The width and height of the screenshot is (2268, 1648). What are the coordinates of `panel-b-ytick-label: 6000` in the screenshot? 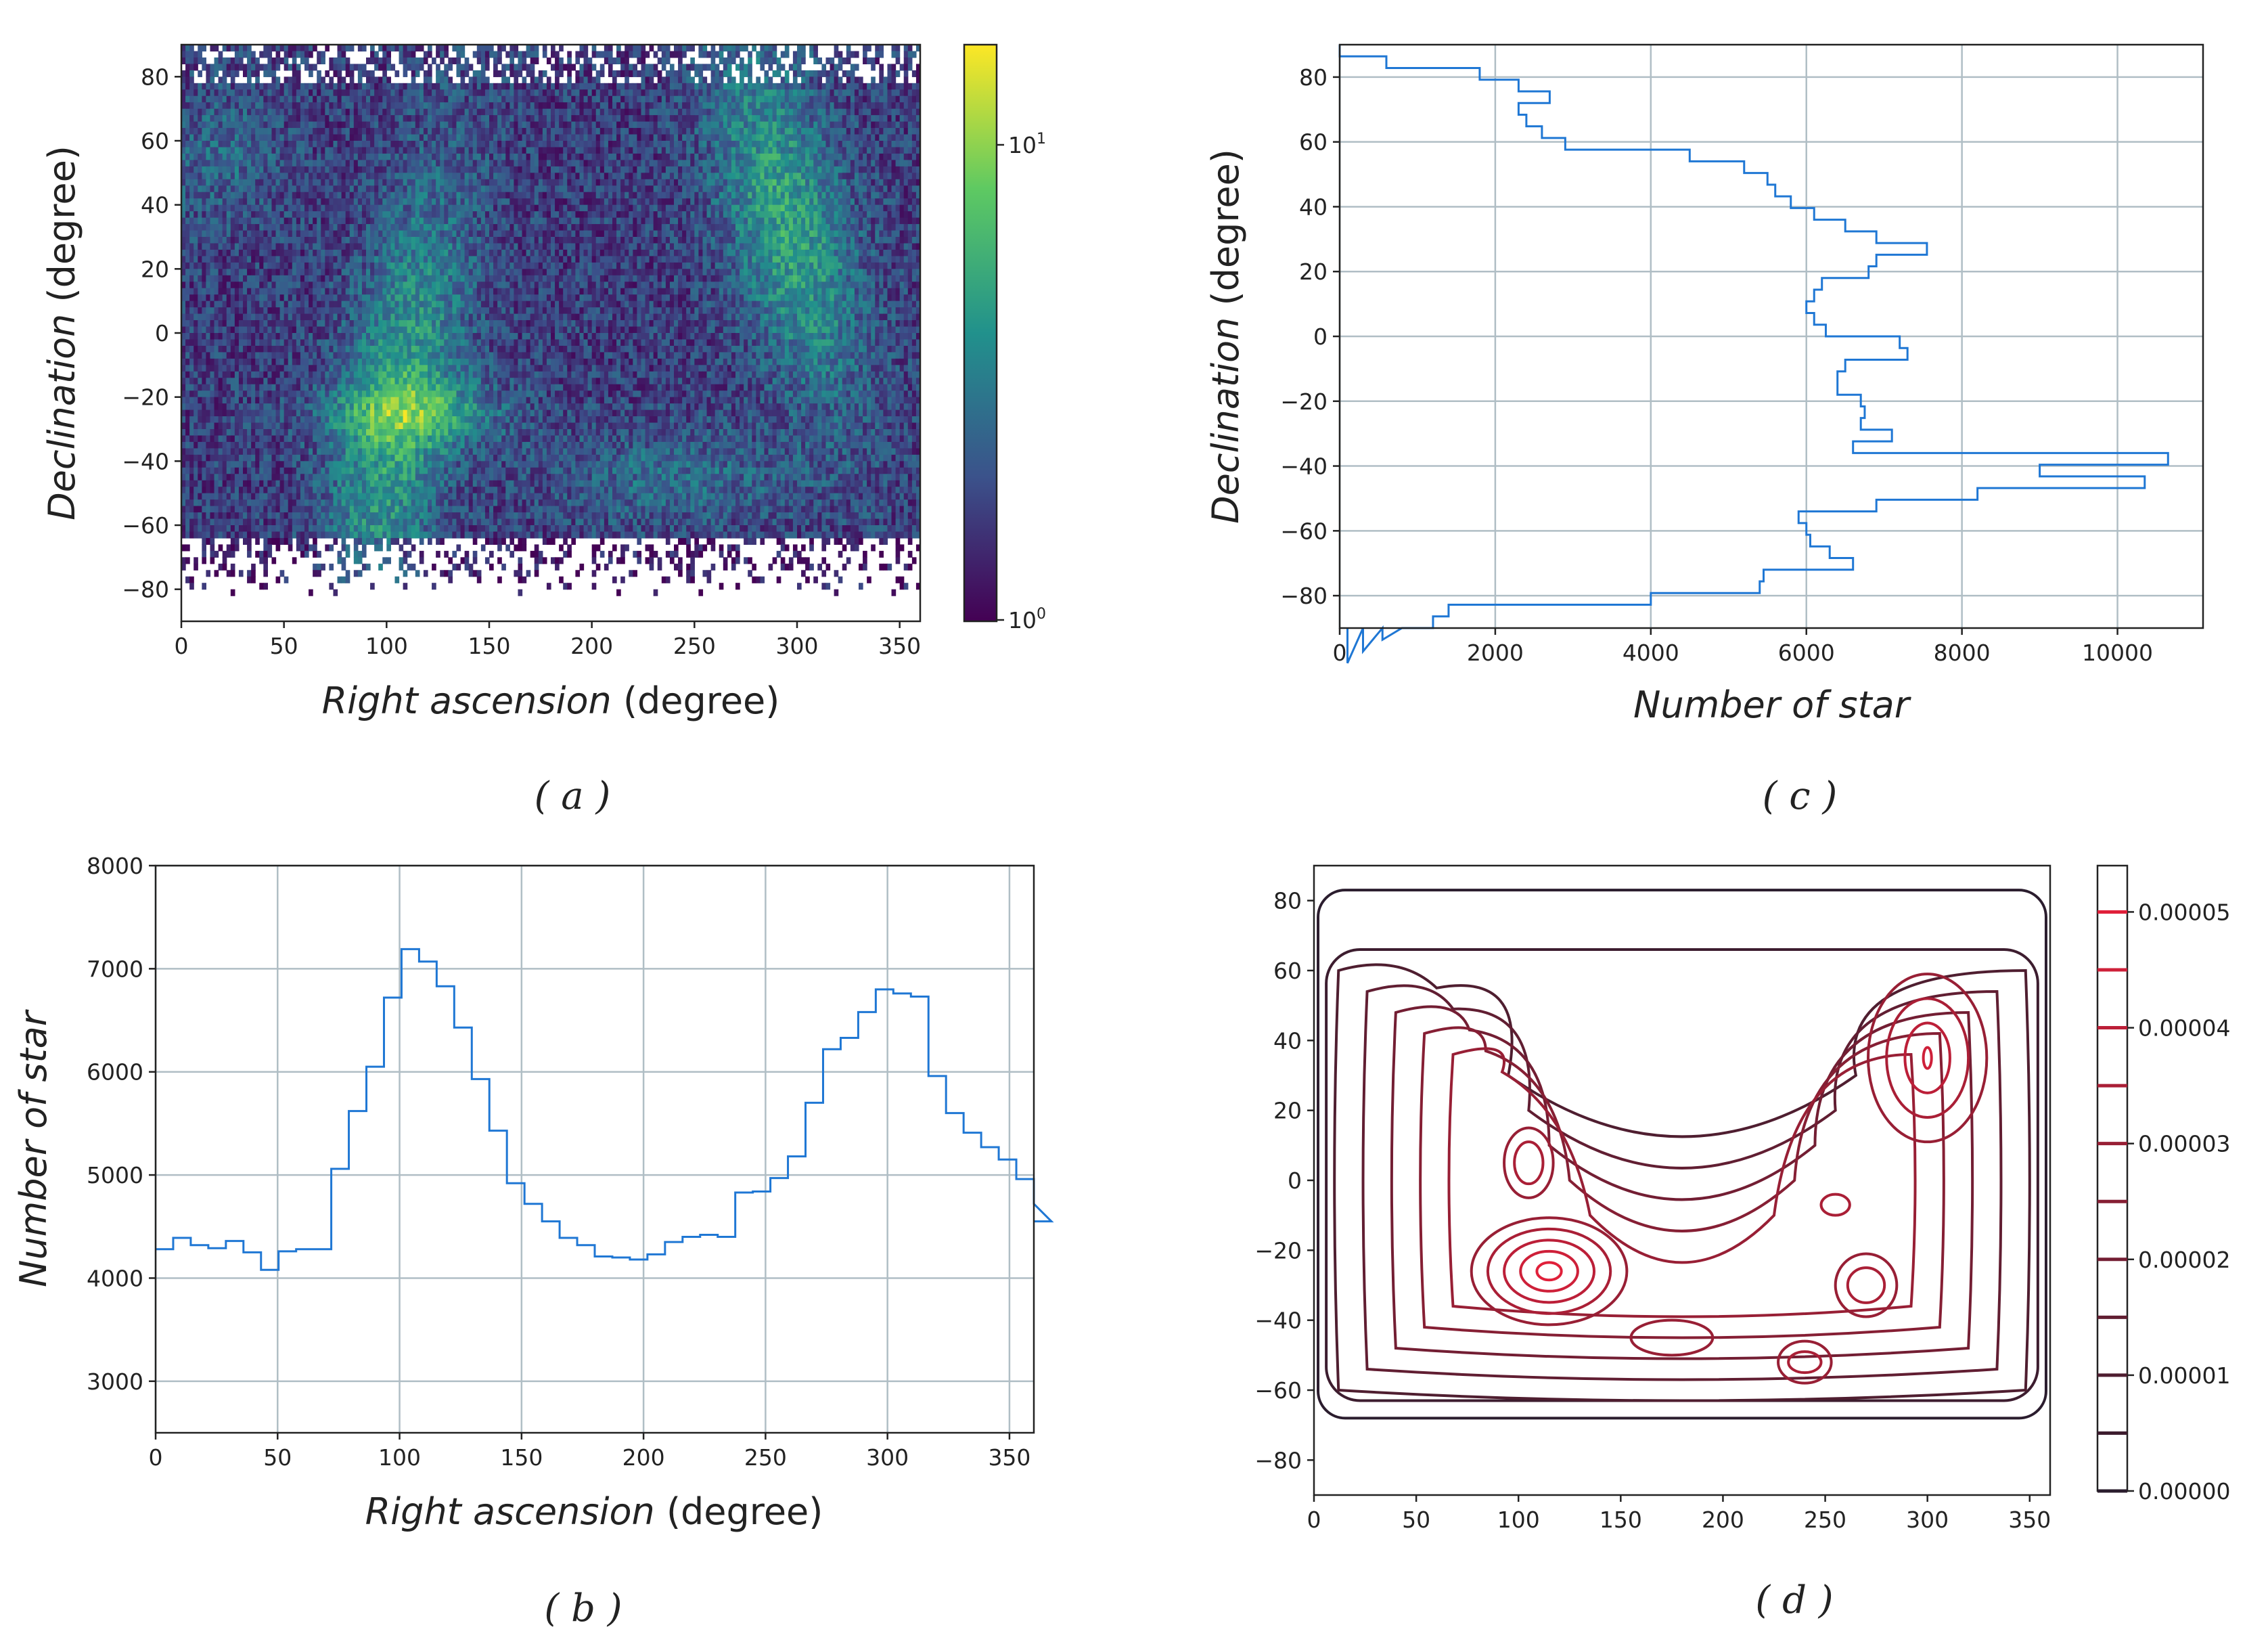 It's located at (115, 1072).